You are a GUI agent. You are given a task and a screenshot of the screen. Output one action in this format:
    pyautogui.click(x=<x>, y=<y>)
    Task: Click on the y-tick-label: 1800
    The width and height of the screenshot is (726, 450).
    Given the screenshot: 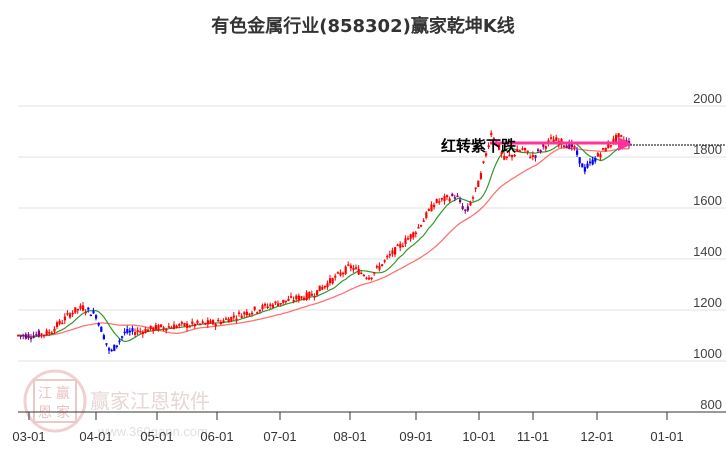 What is the action you would take?
    pyautogui.click(x=707, y=149)
    